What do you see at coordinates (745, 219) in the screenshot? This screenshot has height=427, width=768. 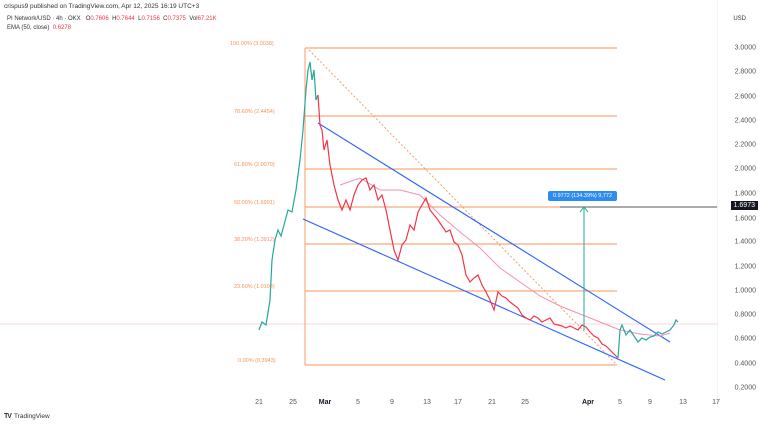 I see `y-tick: 1.6000` at bounding box center [745, 219].